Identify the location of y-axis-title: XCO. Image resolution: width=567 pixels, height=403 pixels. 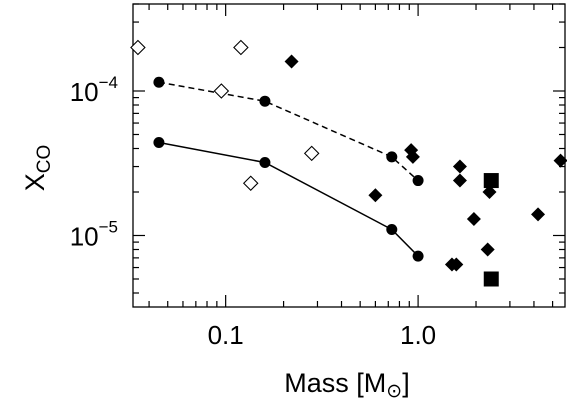
(37, 168).